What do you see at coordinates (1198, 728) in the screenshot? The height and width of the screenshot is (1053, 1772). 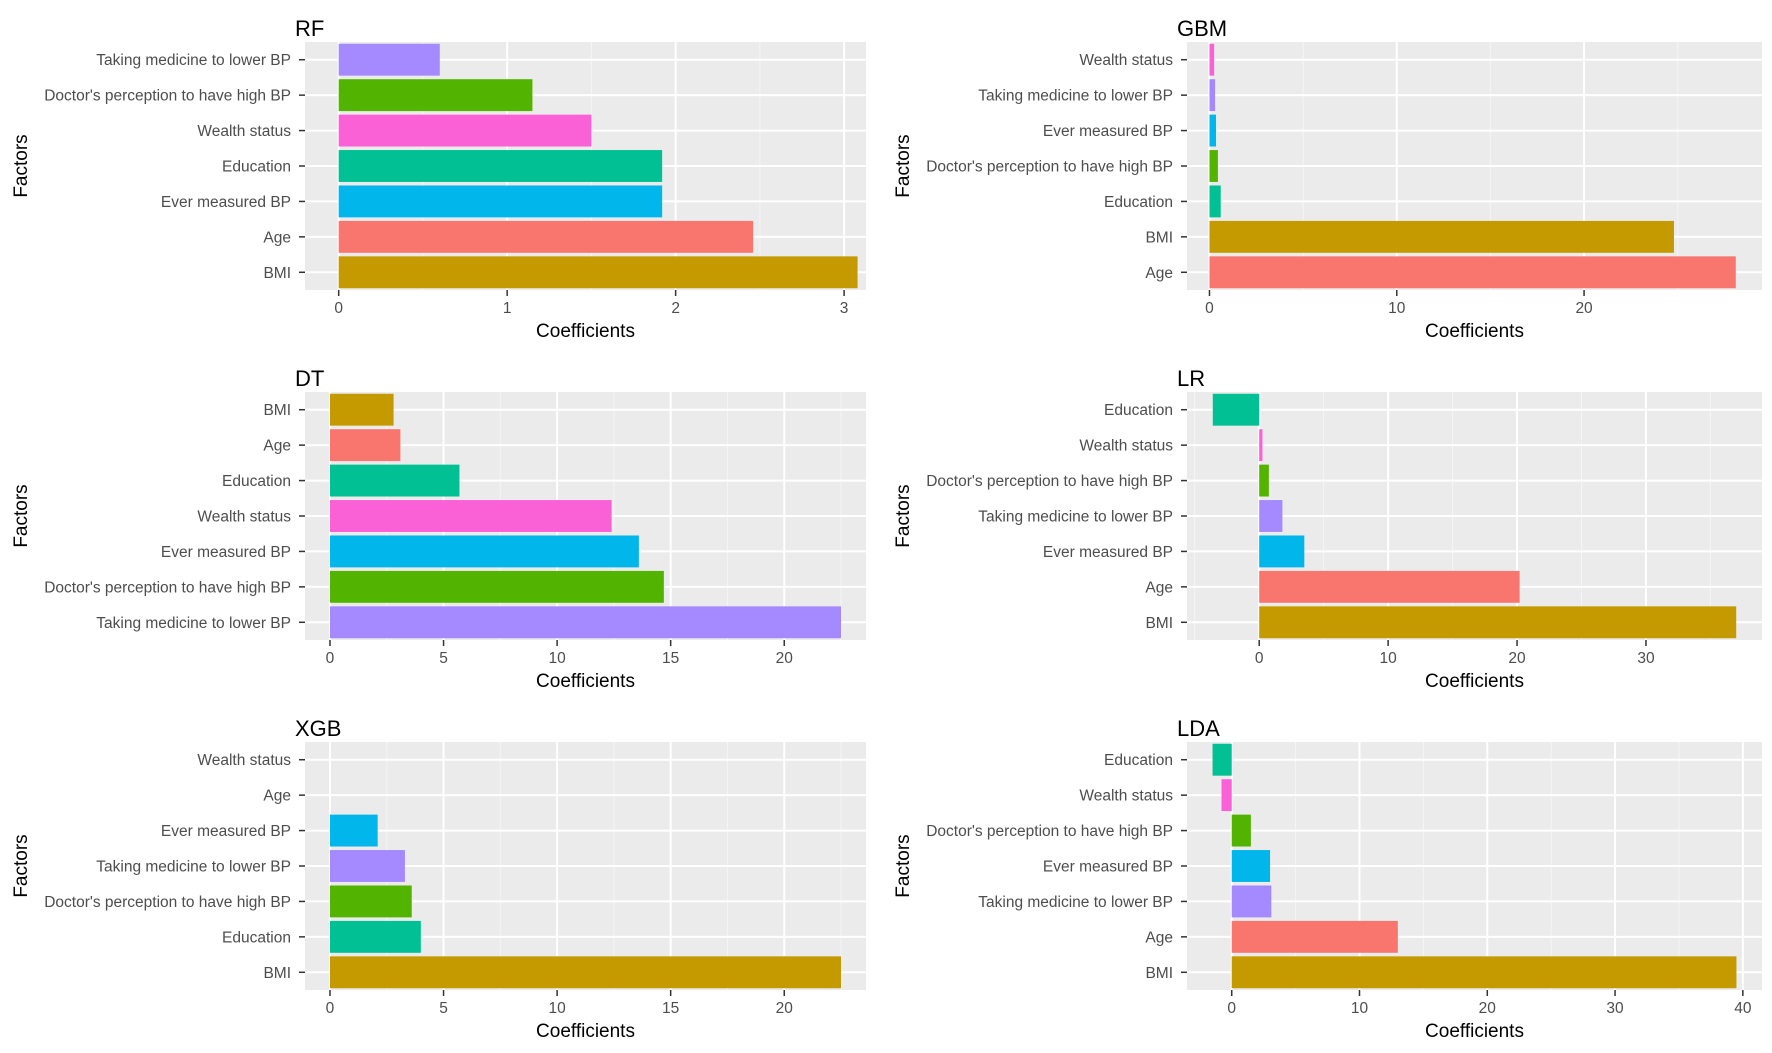 I see `panel-title: LDA` at bounding box center [1198, 728].